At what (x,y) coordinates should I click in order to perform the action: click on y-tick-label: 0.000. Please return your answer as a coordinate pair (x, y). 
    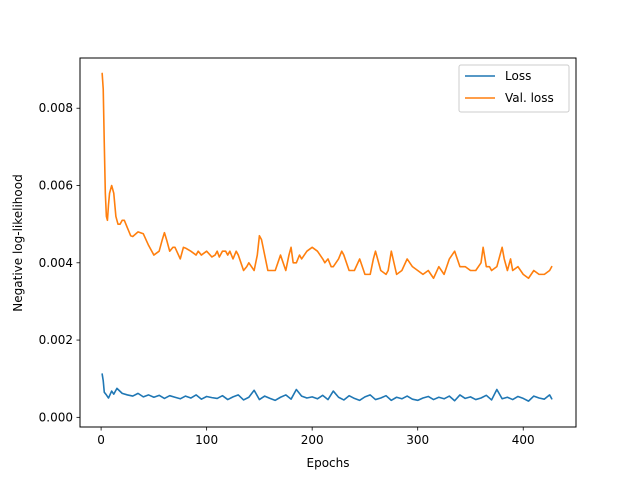
    Looking at the image, I should click on (56, 417).